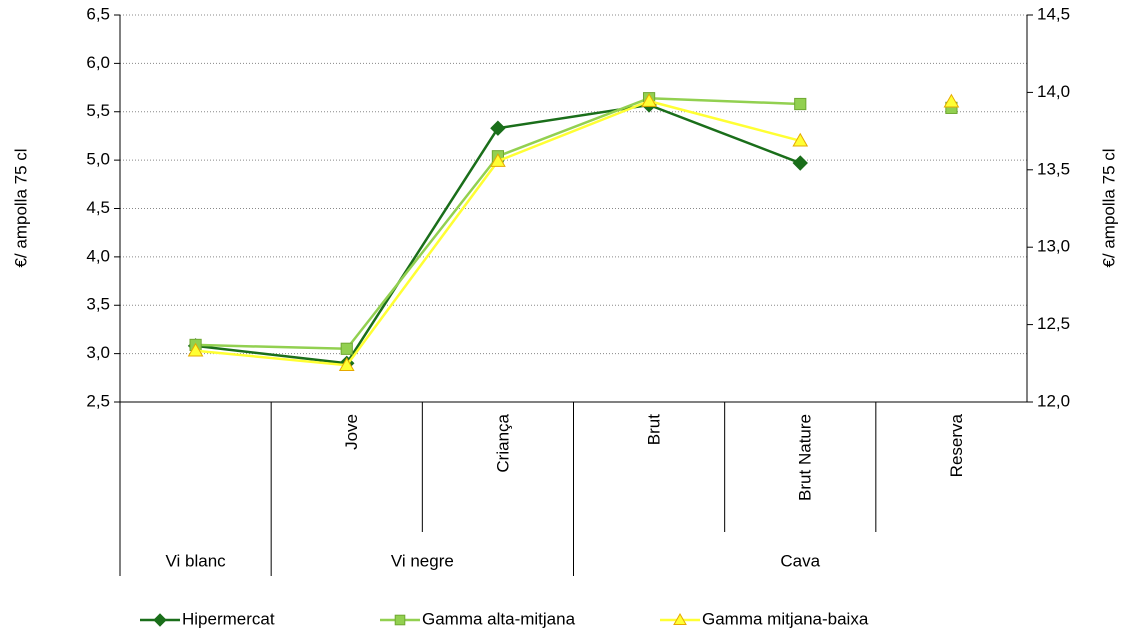 The image size is (1129, 636). I want to click on y2-tick-label: 13,0, so click(1053, 246).